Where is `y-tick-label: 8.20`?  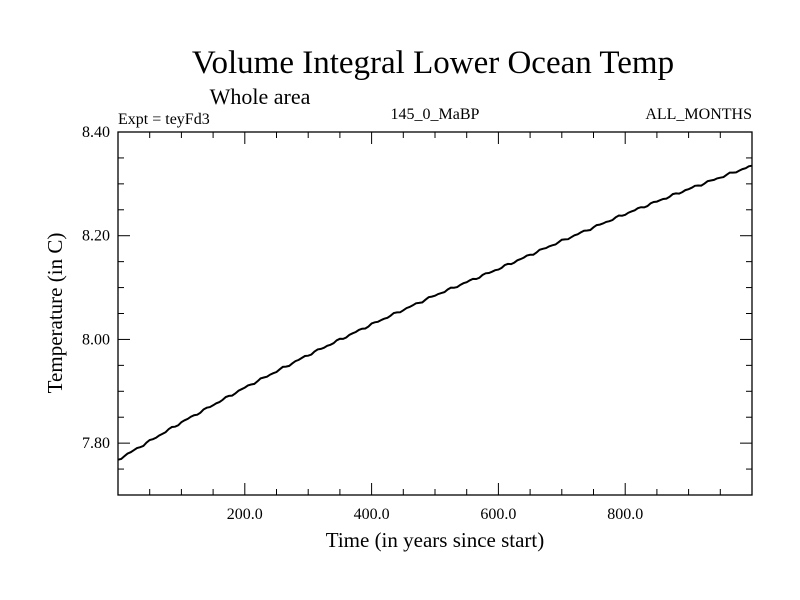
y-tick-label: 8.20 is located at coordinates (96, 236).